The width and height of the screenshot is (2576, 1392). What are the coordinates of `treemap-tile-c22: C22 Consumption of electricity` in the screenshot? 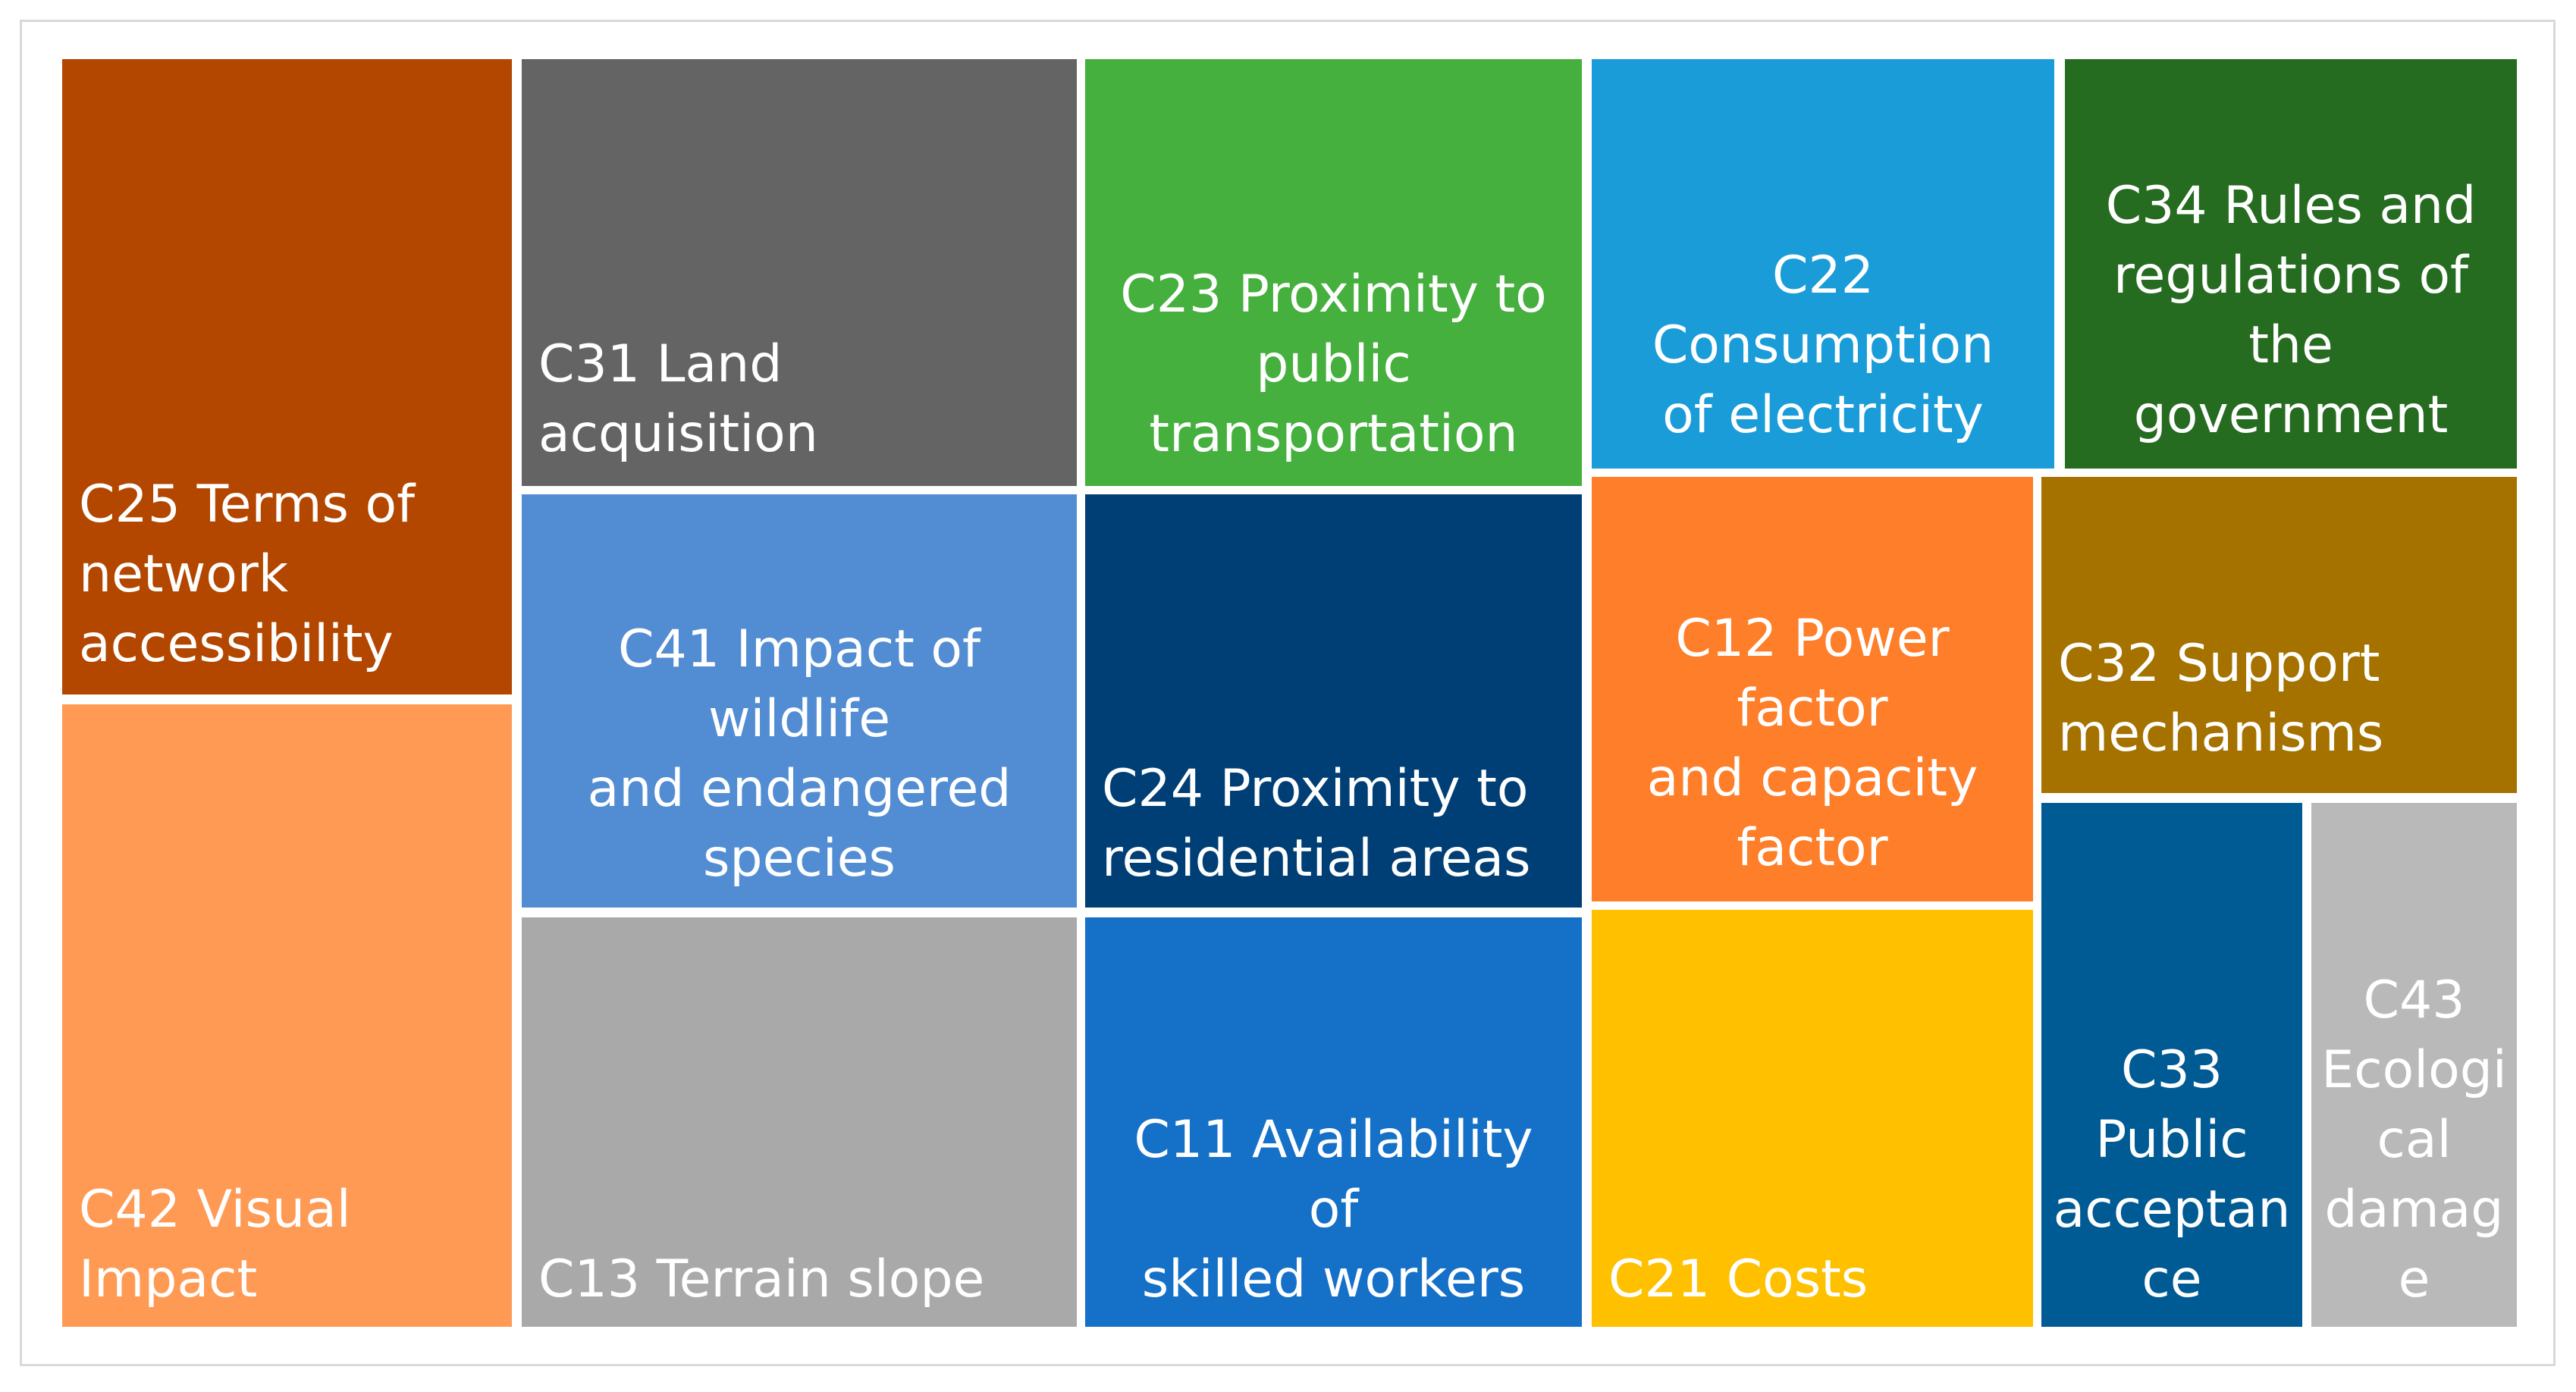 It's located at (1823, 264).